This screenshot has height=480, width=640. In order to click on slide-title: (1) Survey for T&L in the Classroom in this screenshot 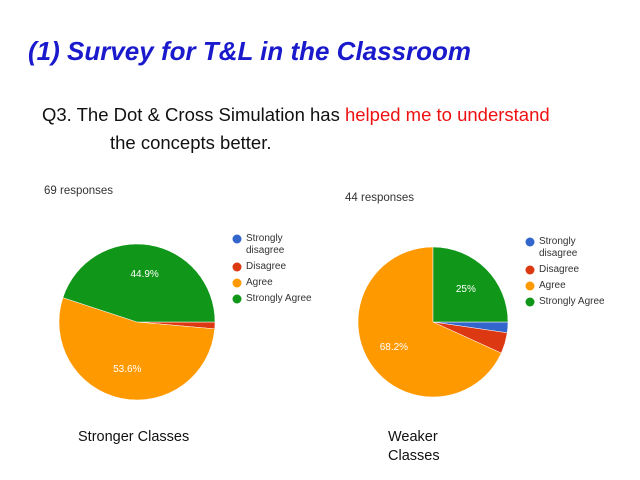, I will do `click(250, 51)`.